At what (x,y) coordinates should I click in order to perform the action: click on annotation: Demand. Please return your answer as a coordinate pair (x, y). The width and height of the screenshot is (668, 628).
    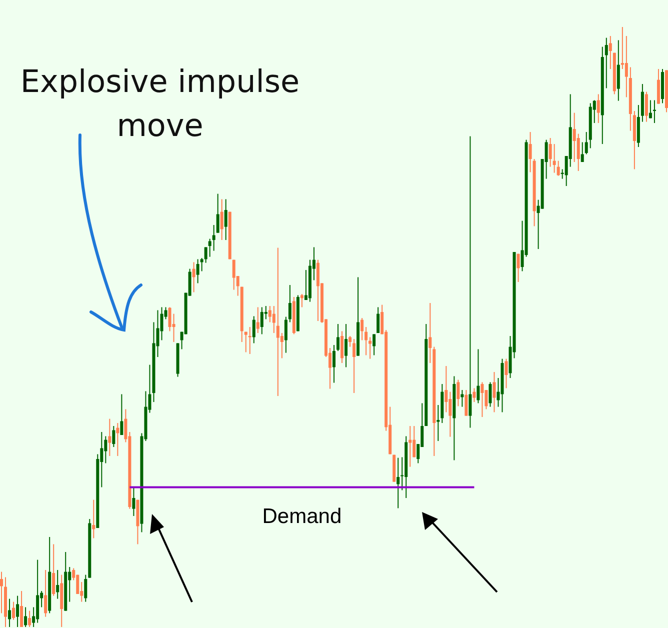
    Looking at the image, I should click on (302, 516).